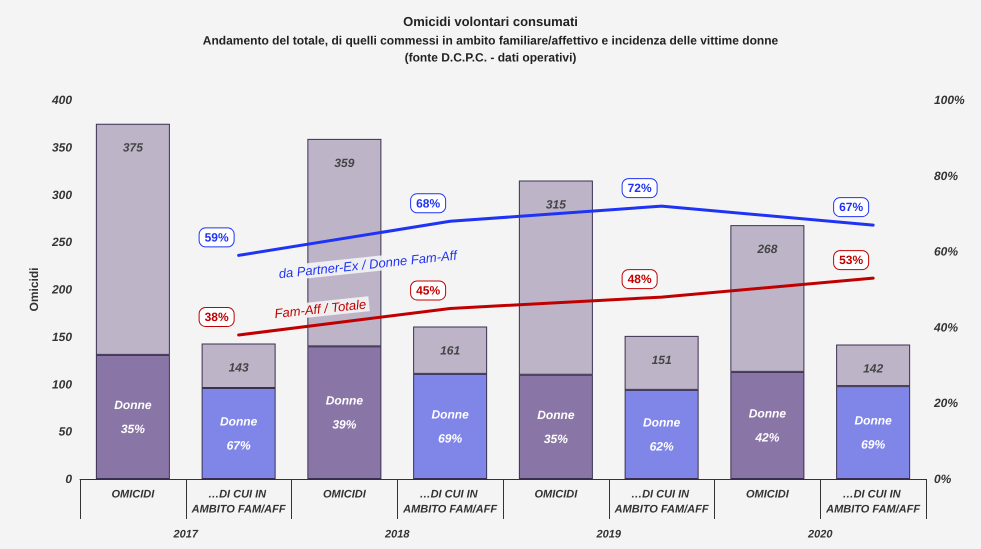 The width and height of the screenshot is (981, 549). What do you see at coordinates (61, 289) in the screenshot?
I see `y-tick-label: 200` at bounding box center [61, 289].